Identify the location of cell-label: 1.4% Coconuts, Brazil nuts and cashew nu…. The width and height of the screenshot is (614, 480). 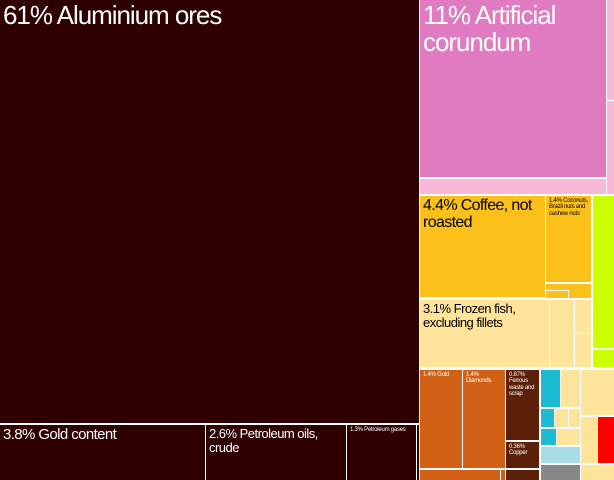
(569, 207).